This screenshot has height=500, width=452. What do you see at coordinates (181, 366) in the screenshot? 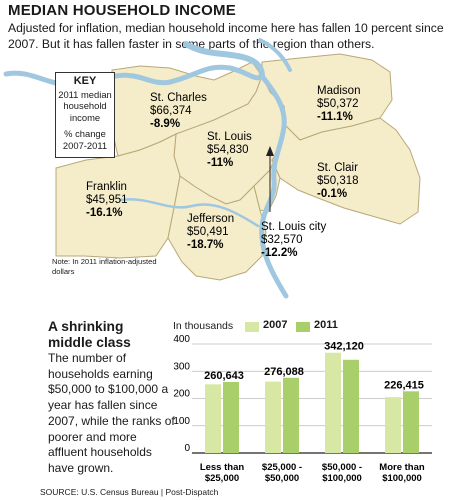
I see `y-tick-label: 300` at bounding box center [181, 366].